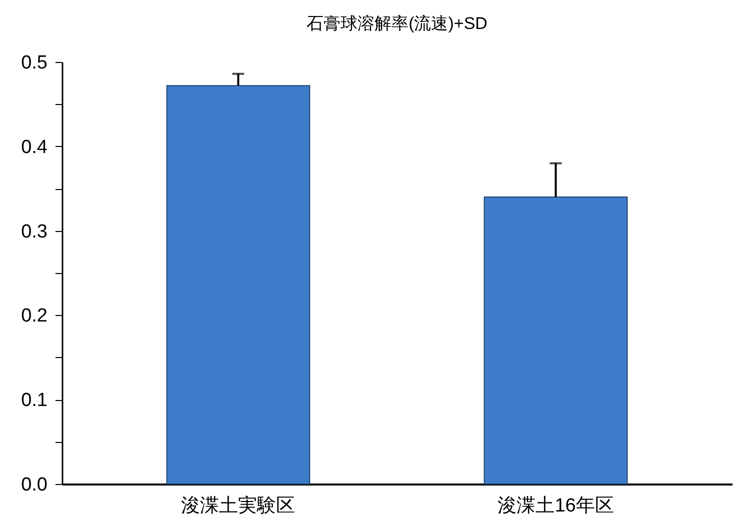 The image size is (752, 530). I want to click on y-tick-label: 0.2, so click(34, 316).